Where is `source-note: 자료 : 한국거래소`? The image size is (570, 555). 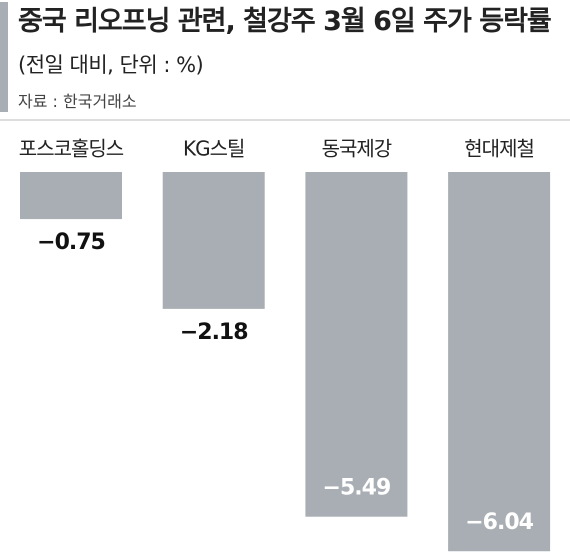
source-note: 자료 : 한국거래소 is located at coordinates (77, 101).